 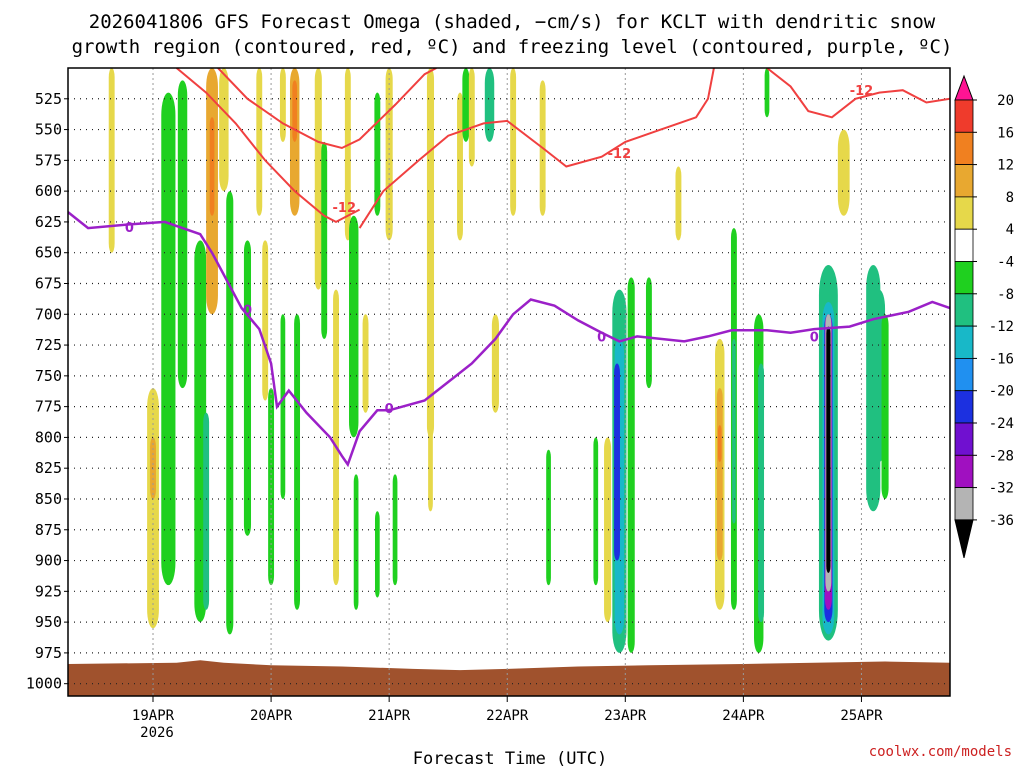 I want to click on colorbar-label: -20, so click(x=1001, y=392).